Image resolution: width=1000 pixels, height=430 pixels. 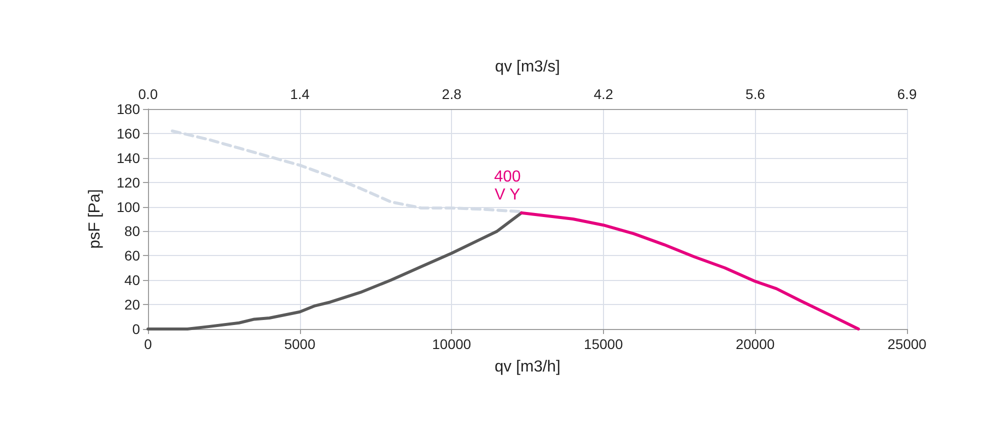 What do you see at coordinates (128, 133) in the screenshot?
I see `y-tick-label: 160` at bounding box center [128, 133].